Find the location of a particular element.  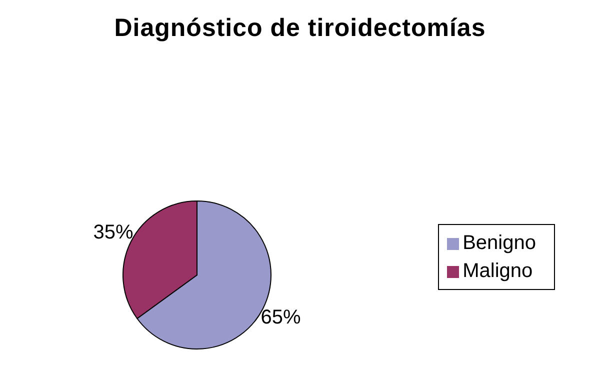

chart-title: Diagnóstico de tiroidectomías is located at coordinates (300, 28).